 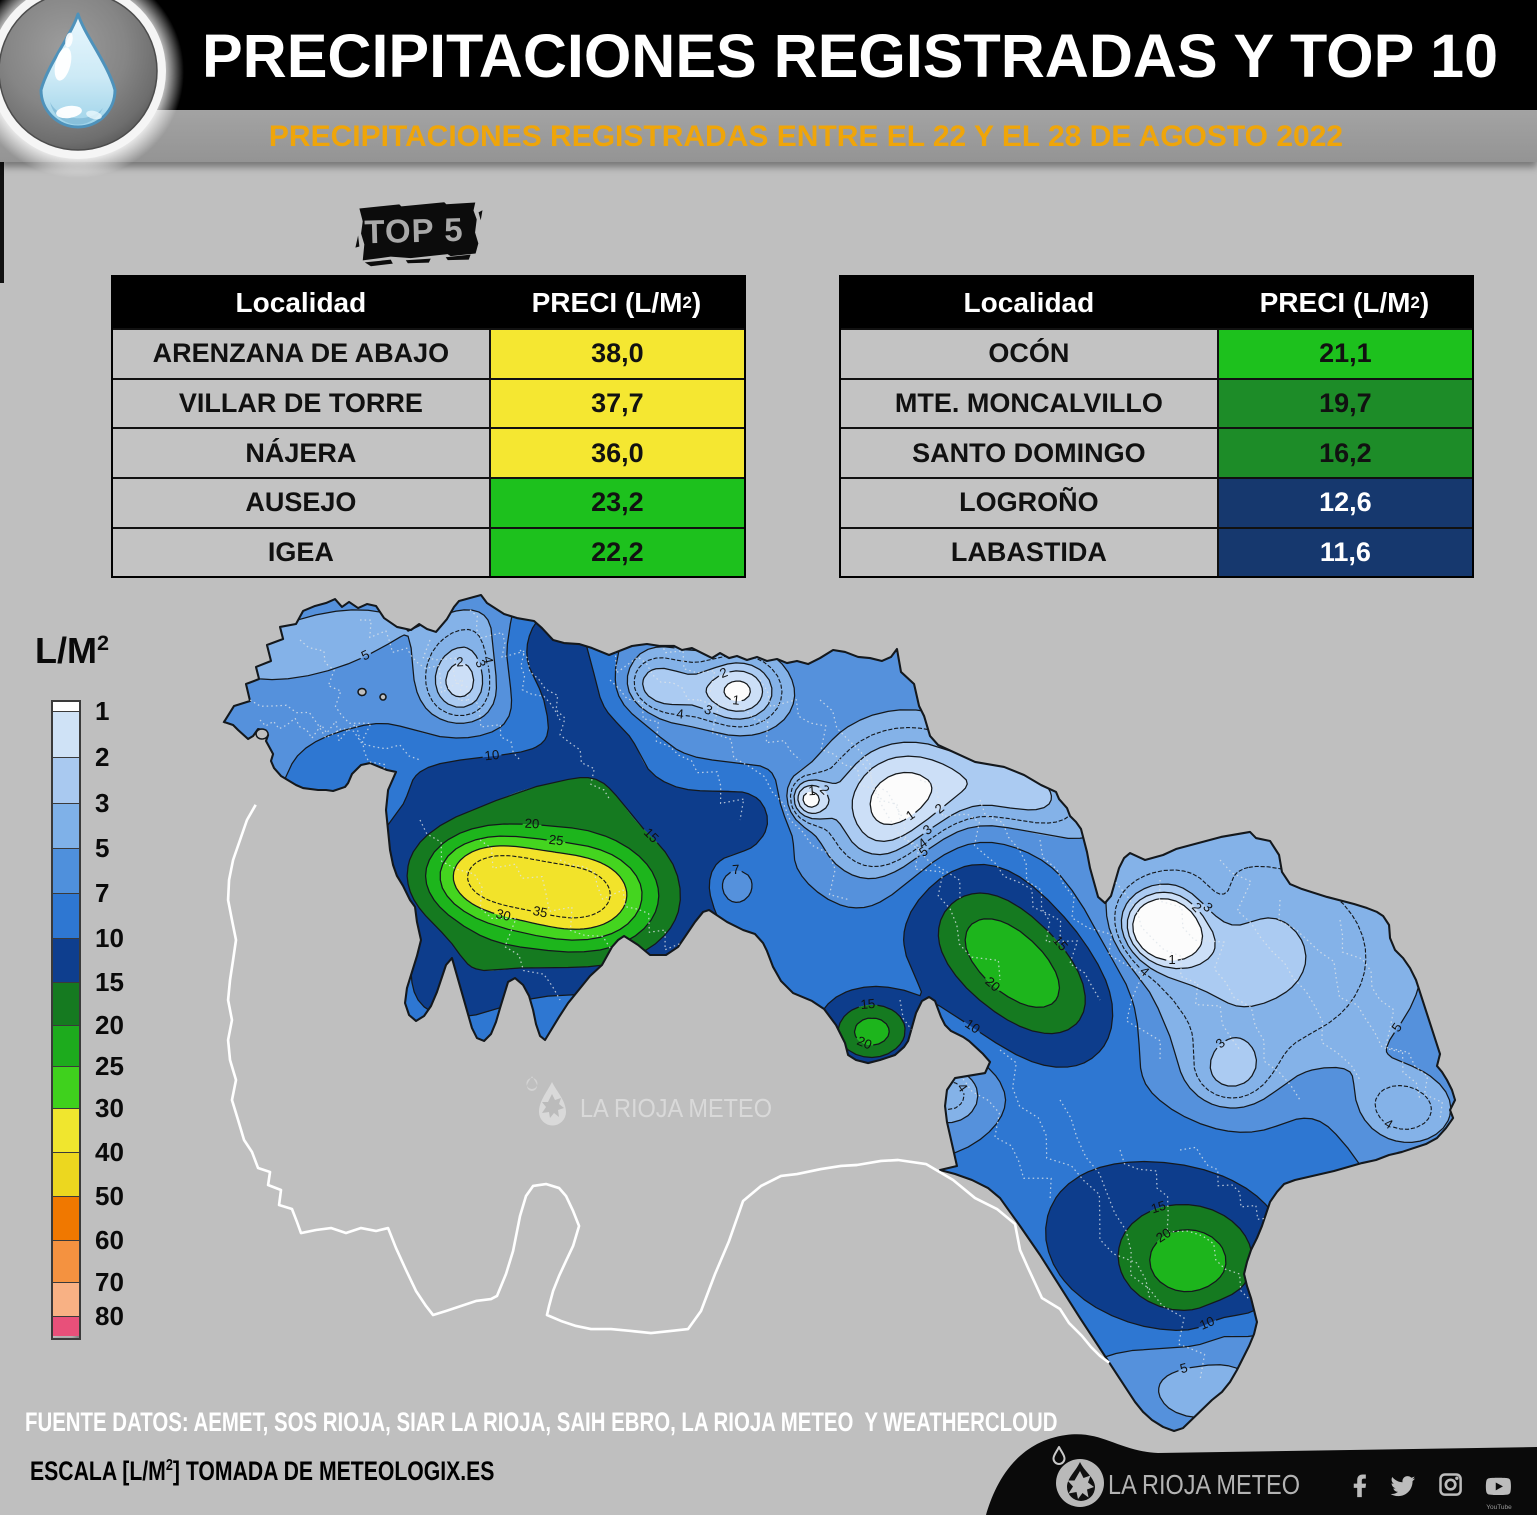 I want to click on svg-text: 3, so click(x=480, y=664).